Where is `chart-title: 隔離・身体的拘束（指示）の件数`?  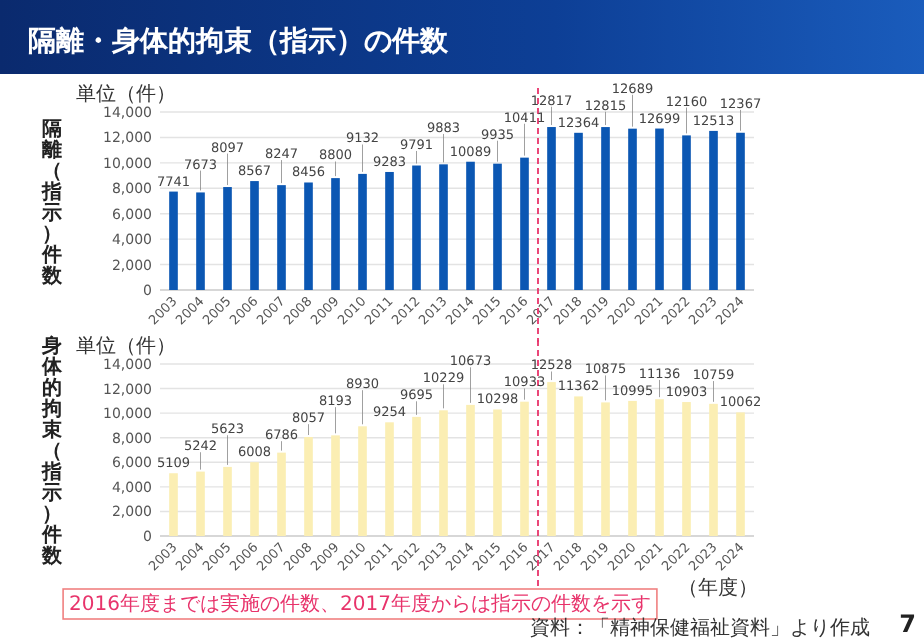 chart-title: 隔離・身体的拘束（指示）の件数 is located at coordinates (239, 42).